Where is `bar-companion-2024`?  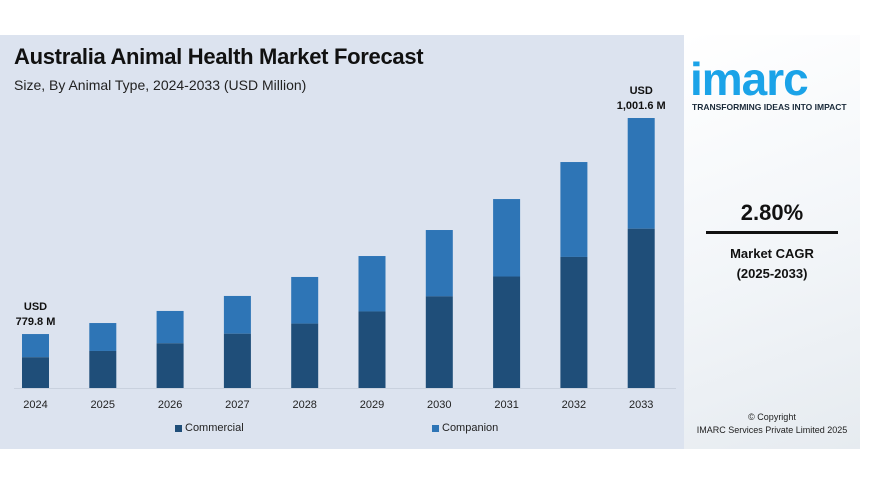 bar-companion-2024 is located at coordinates (35, 346).